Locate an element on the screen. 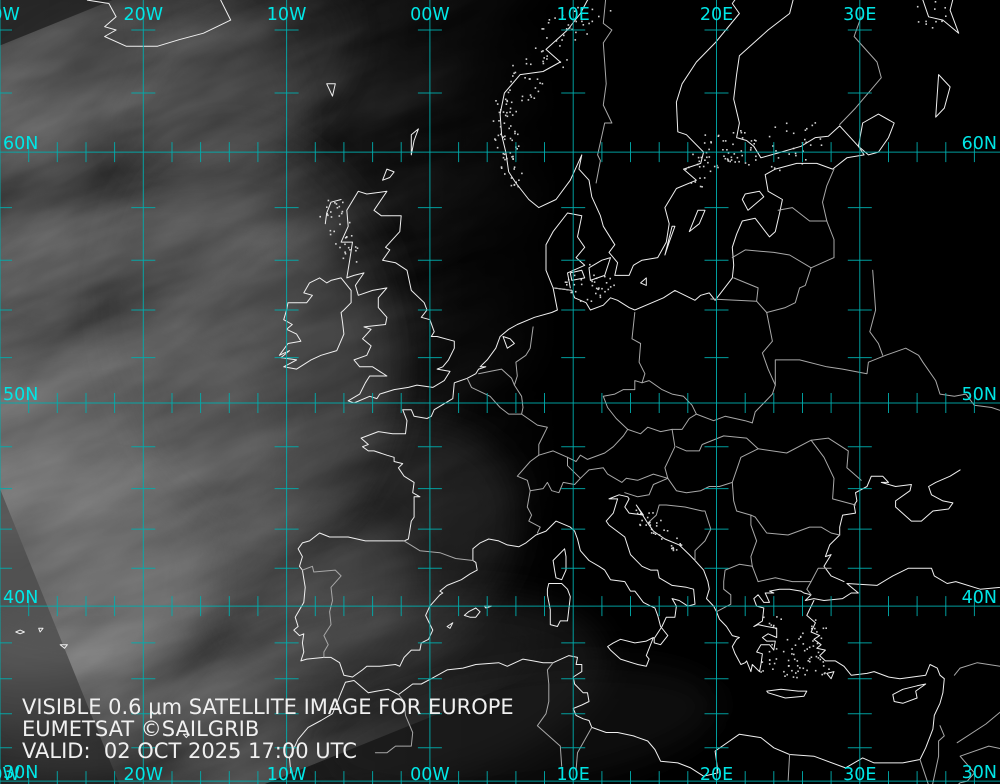  coastline-hebrides is located at coordinates (333, 212).